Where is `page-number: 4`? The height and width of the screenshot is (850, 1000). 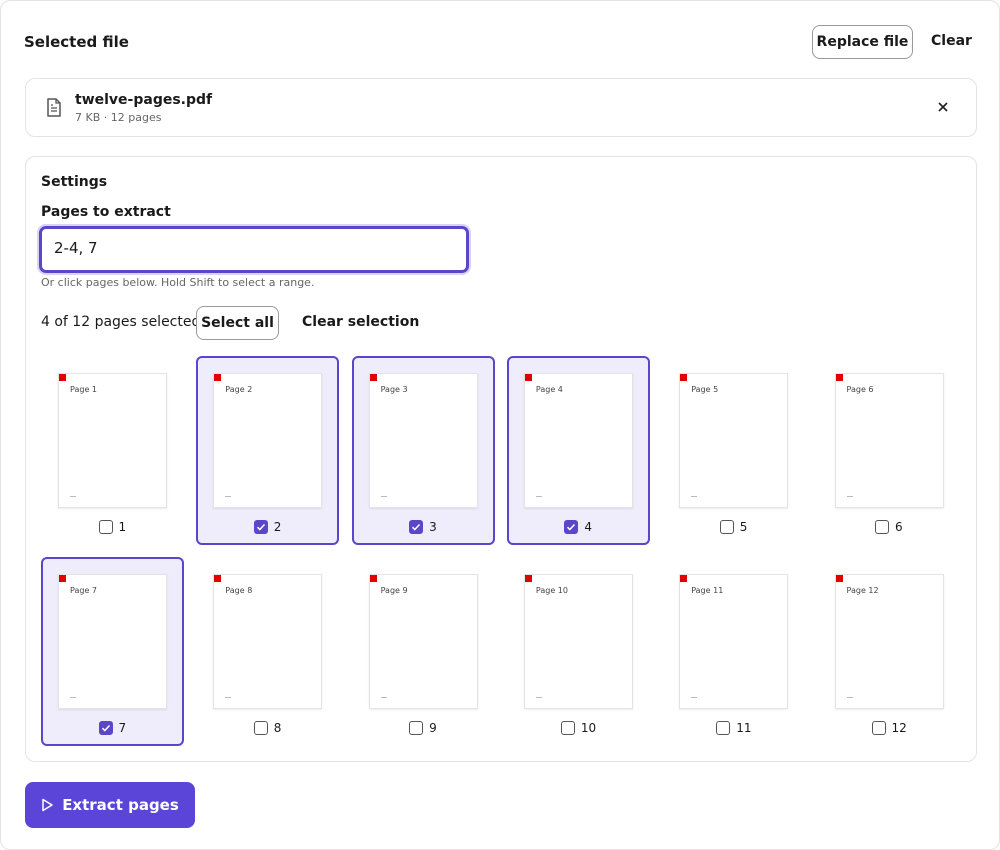
page-number: 4 is located at coordinates (588, 527).